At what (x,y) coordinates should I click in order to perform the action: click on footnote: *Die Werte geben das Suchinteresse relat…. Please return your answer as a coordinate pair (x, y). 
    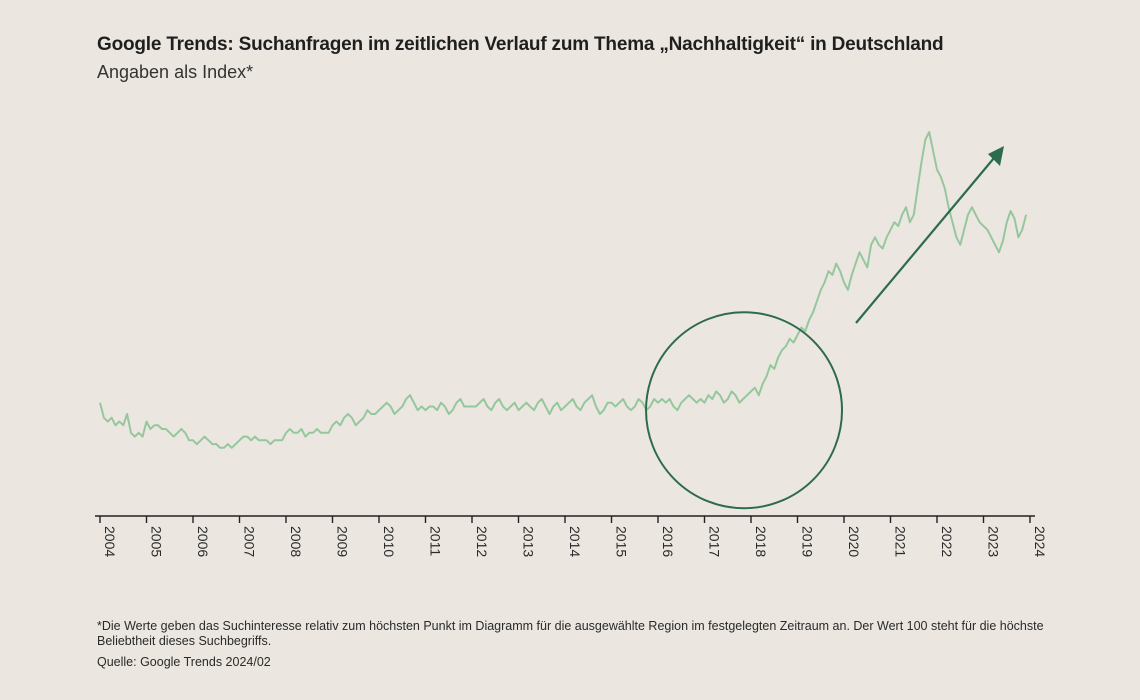
    Looking at the image, I should click on (570, 633).